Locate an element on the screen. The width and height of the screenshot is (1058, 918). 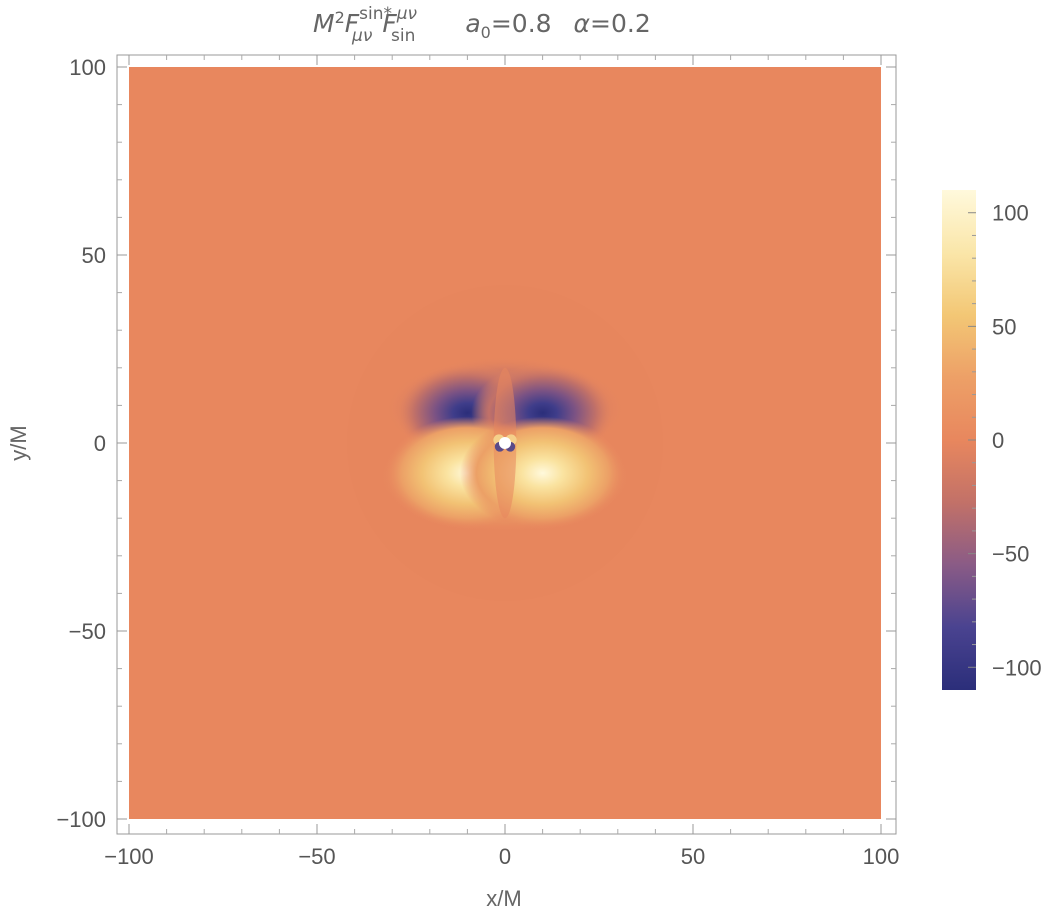
colorbar-ticks: 100 50 0 −50 −100 is located at coordinates (1005, 440).